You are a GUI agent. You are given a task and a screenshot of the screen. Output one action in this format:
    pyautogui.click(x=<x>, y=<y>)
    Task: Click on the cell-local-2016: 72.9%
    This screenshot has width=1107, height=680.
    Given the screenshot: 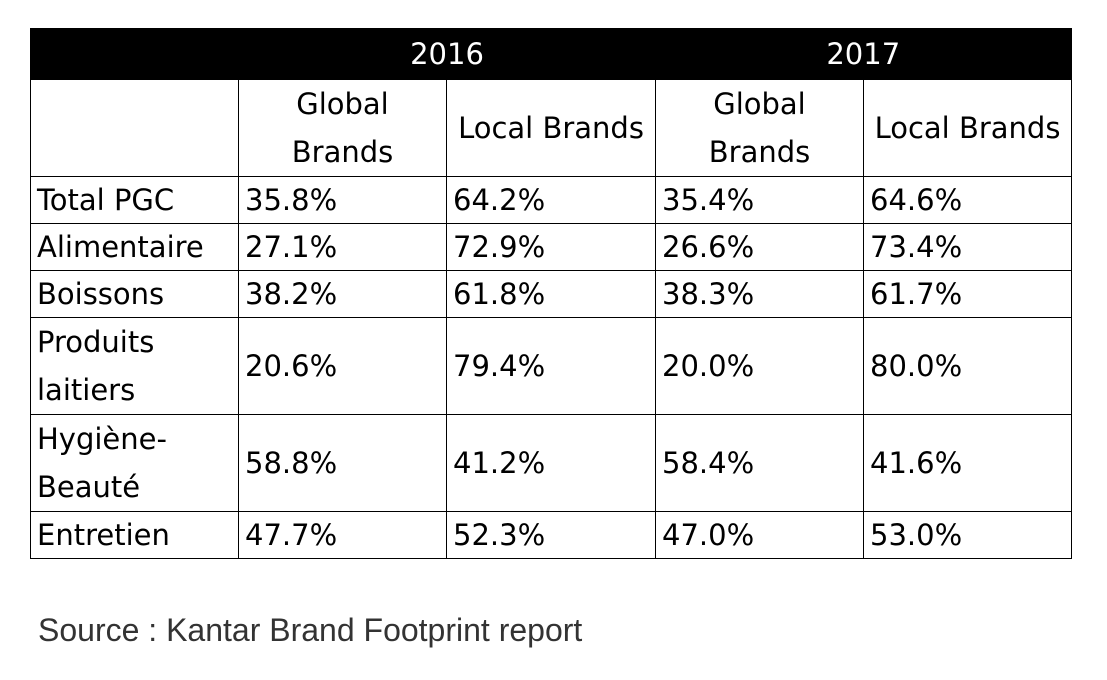 What is the action you would take?
    pyautogui.click(x=551, y=247)
    